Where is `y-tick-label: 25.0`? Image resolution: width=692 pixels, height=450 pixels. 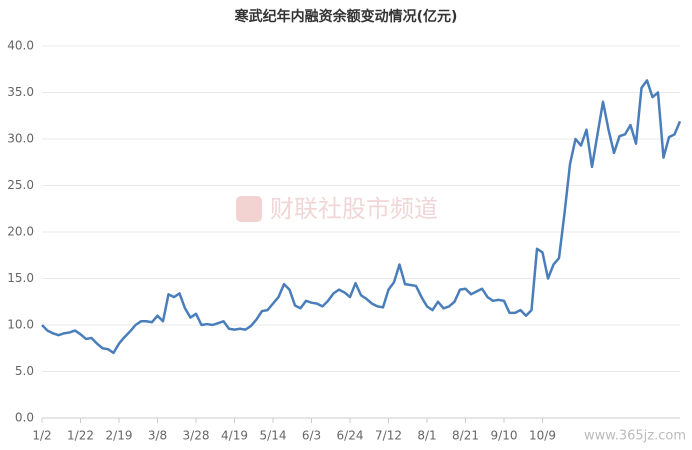
y-tick-label: 25.0 is located at coordinates (20, 185).